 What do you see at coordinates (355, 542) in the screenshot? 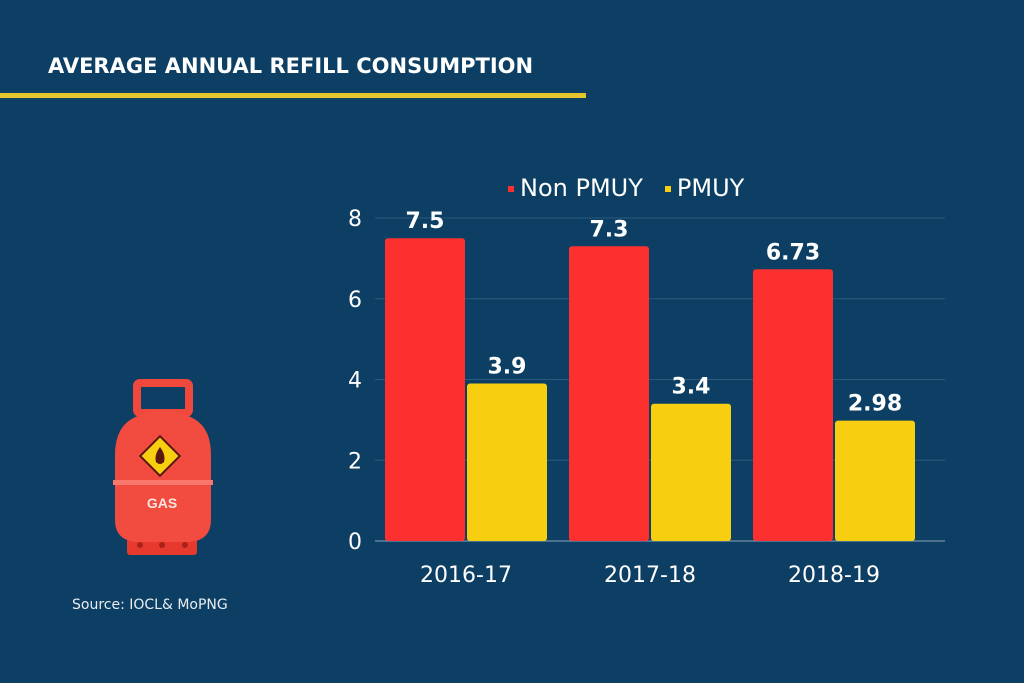
I see `y-tick-label: 0` at bounding box center [355, 542].